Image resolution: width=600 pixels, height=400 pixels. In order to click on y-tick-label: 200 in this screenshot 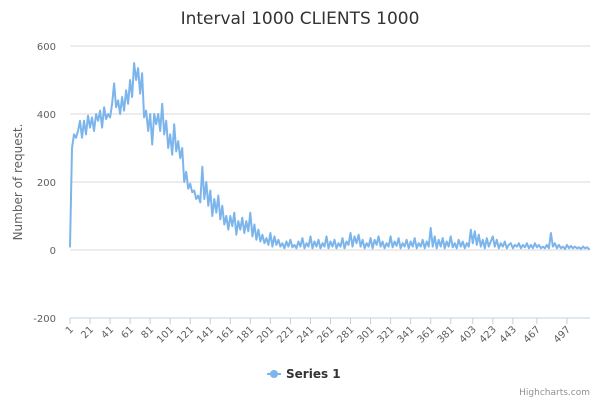, I will do `click(46, 183)`.